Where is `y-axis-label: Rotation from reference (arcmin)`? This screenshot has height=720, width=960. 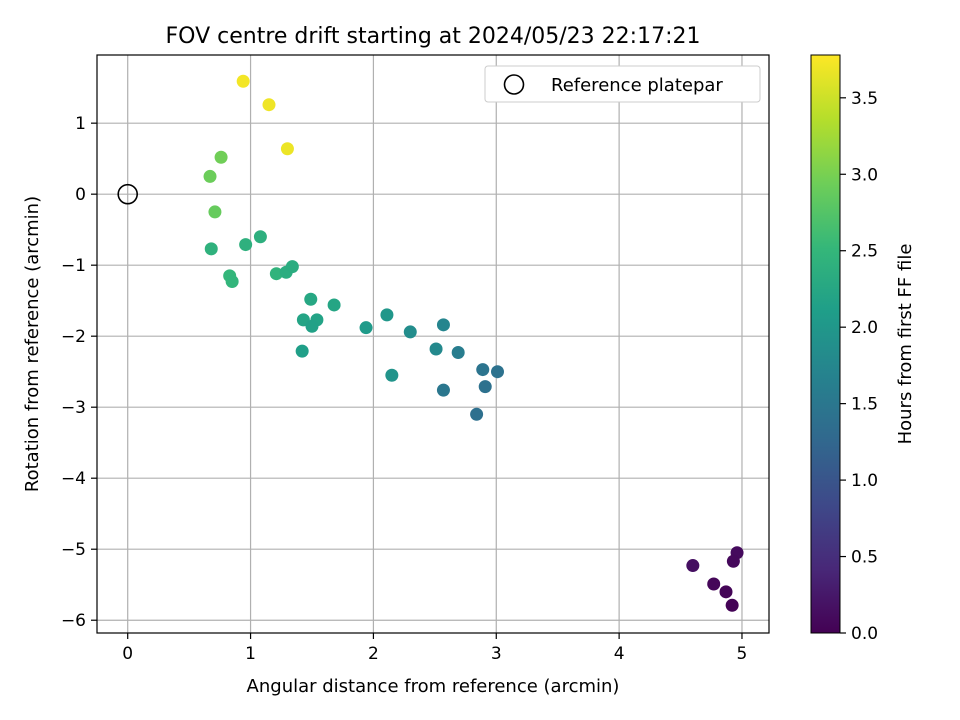
y-axis-label: Rotation from reference (arcmin) is located at coordinates (32, 344).